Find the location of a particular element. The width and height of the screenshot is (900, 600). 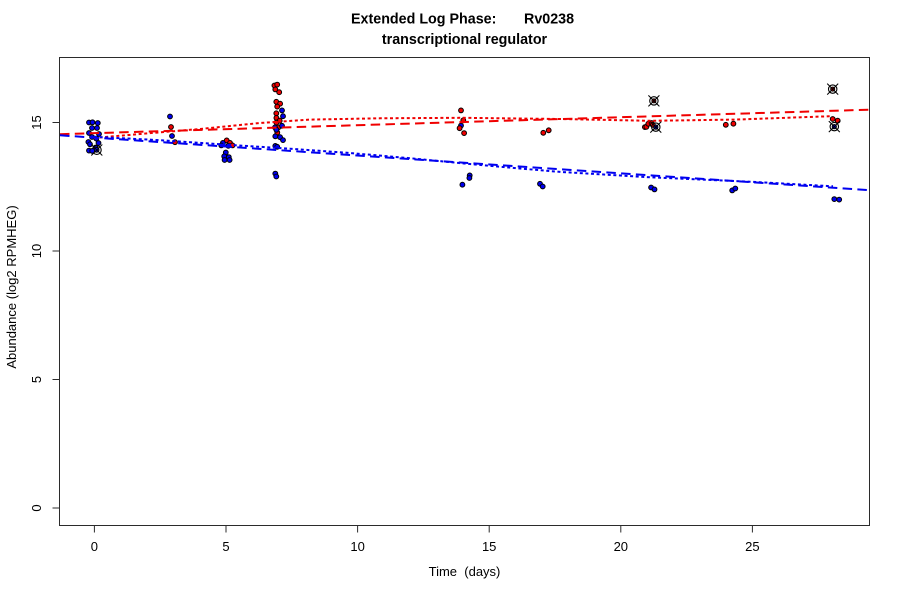

svg-text: transcriptional regulator is located at coordinates (465, 40).